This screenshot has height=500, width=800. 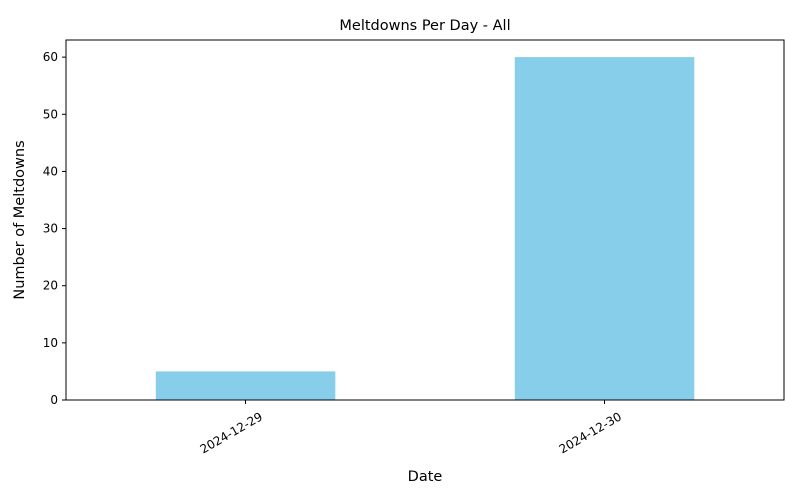 What do you see at coordinates (50, 229) in the screenshot?
I see `y-tick-label: 30` at bounding box center [50, 229].